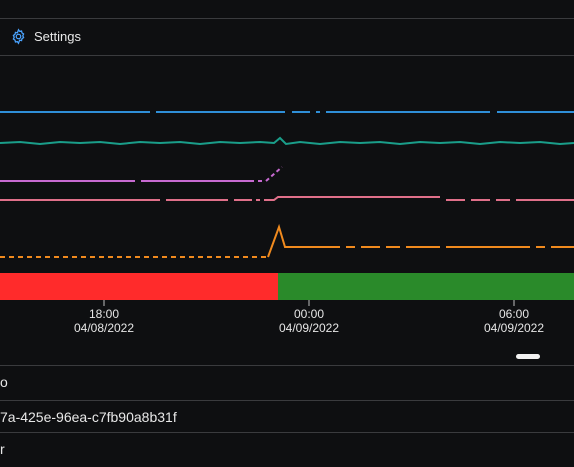  Describe the element at coordinates (426, 286) in the screenshot. I see `state-bar-green` at that location.